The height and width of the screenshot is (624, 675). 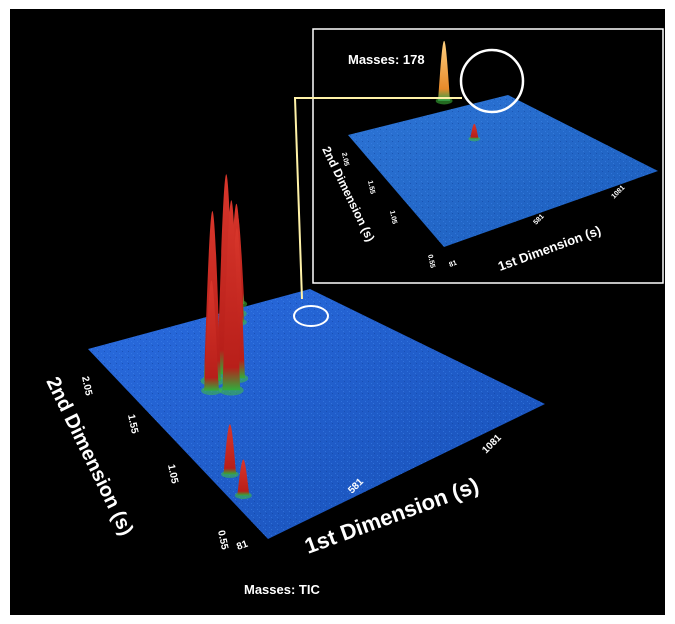 What do you see at coordinates (503, 171) in the screenshot?
I see `inset-plot-plane-texture` at bounding box center [503, 171].